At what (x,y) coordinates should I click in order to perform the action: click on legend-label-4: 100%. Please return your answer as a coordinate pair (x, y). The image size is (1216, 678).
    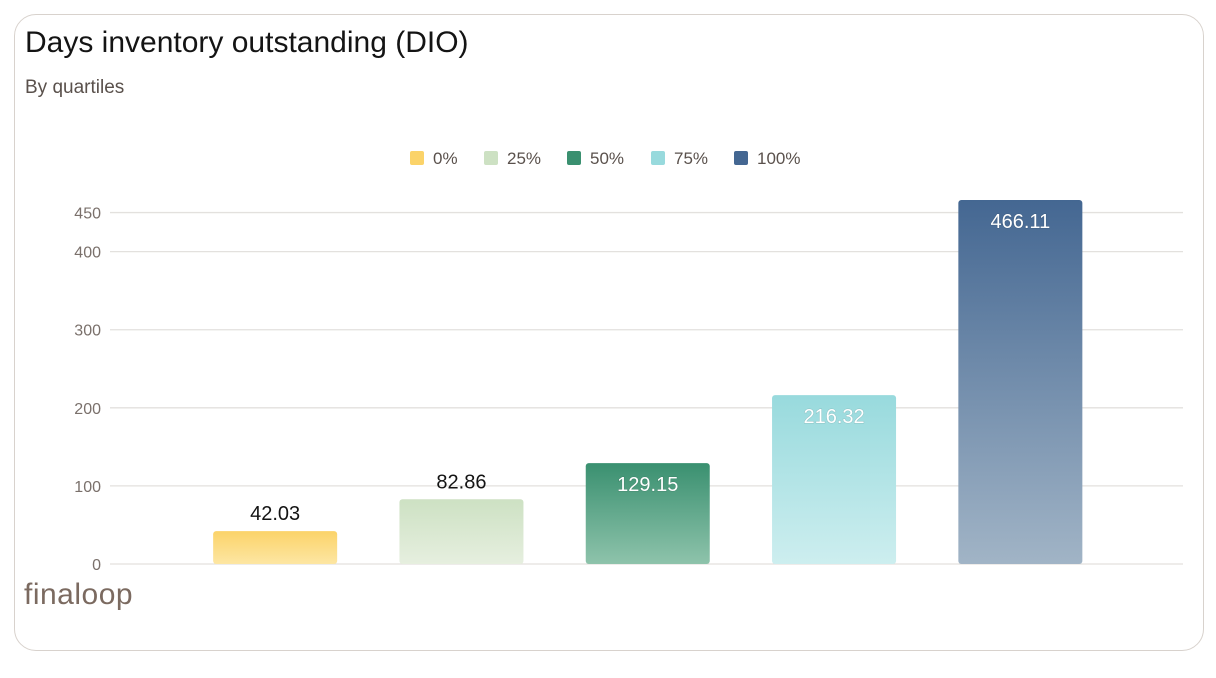
    Looking at the image, I should click on (778, 158).